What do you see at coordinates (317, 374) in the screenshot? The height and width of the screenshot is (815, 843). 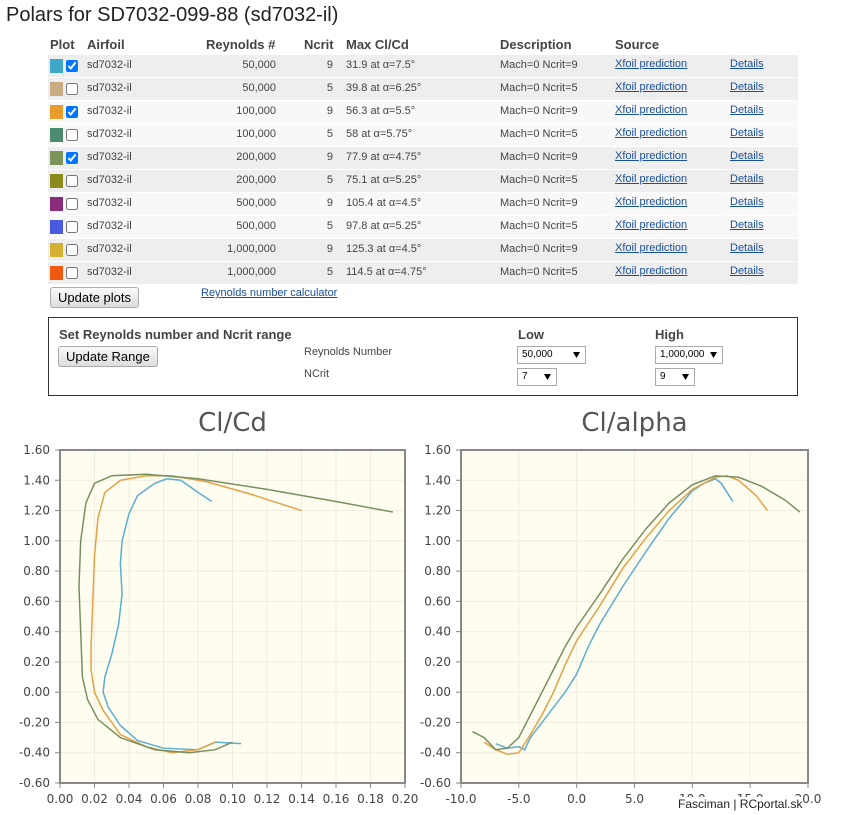 I see `ncrit-label: NCrit` at bounding box center [317, 374].